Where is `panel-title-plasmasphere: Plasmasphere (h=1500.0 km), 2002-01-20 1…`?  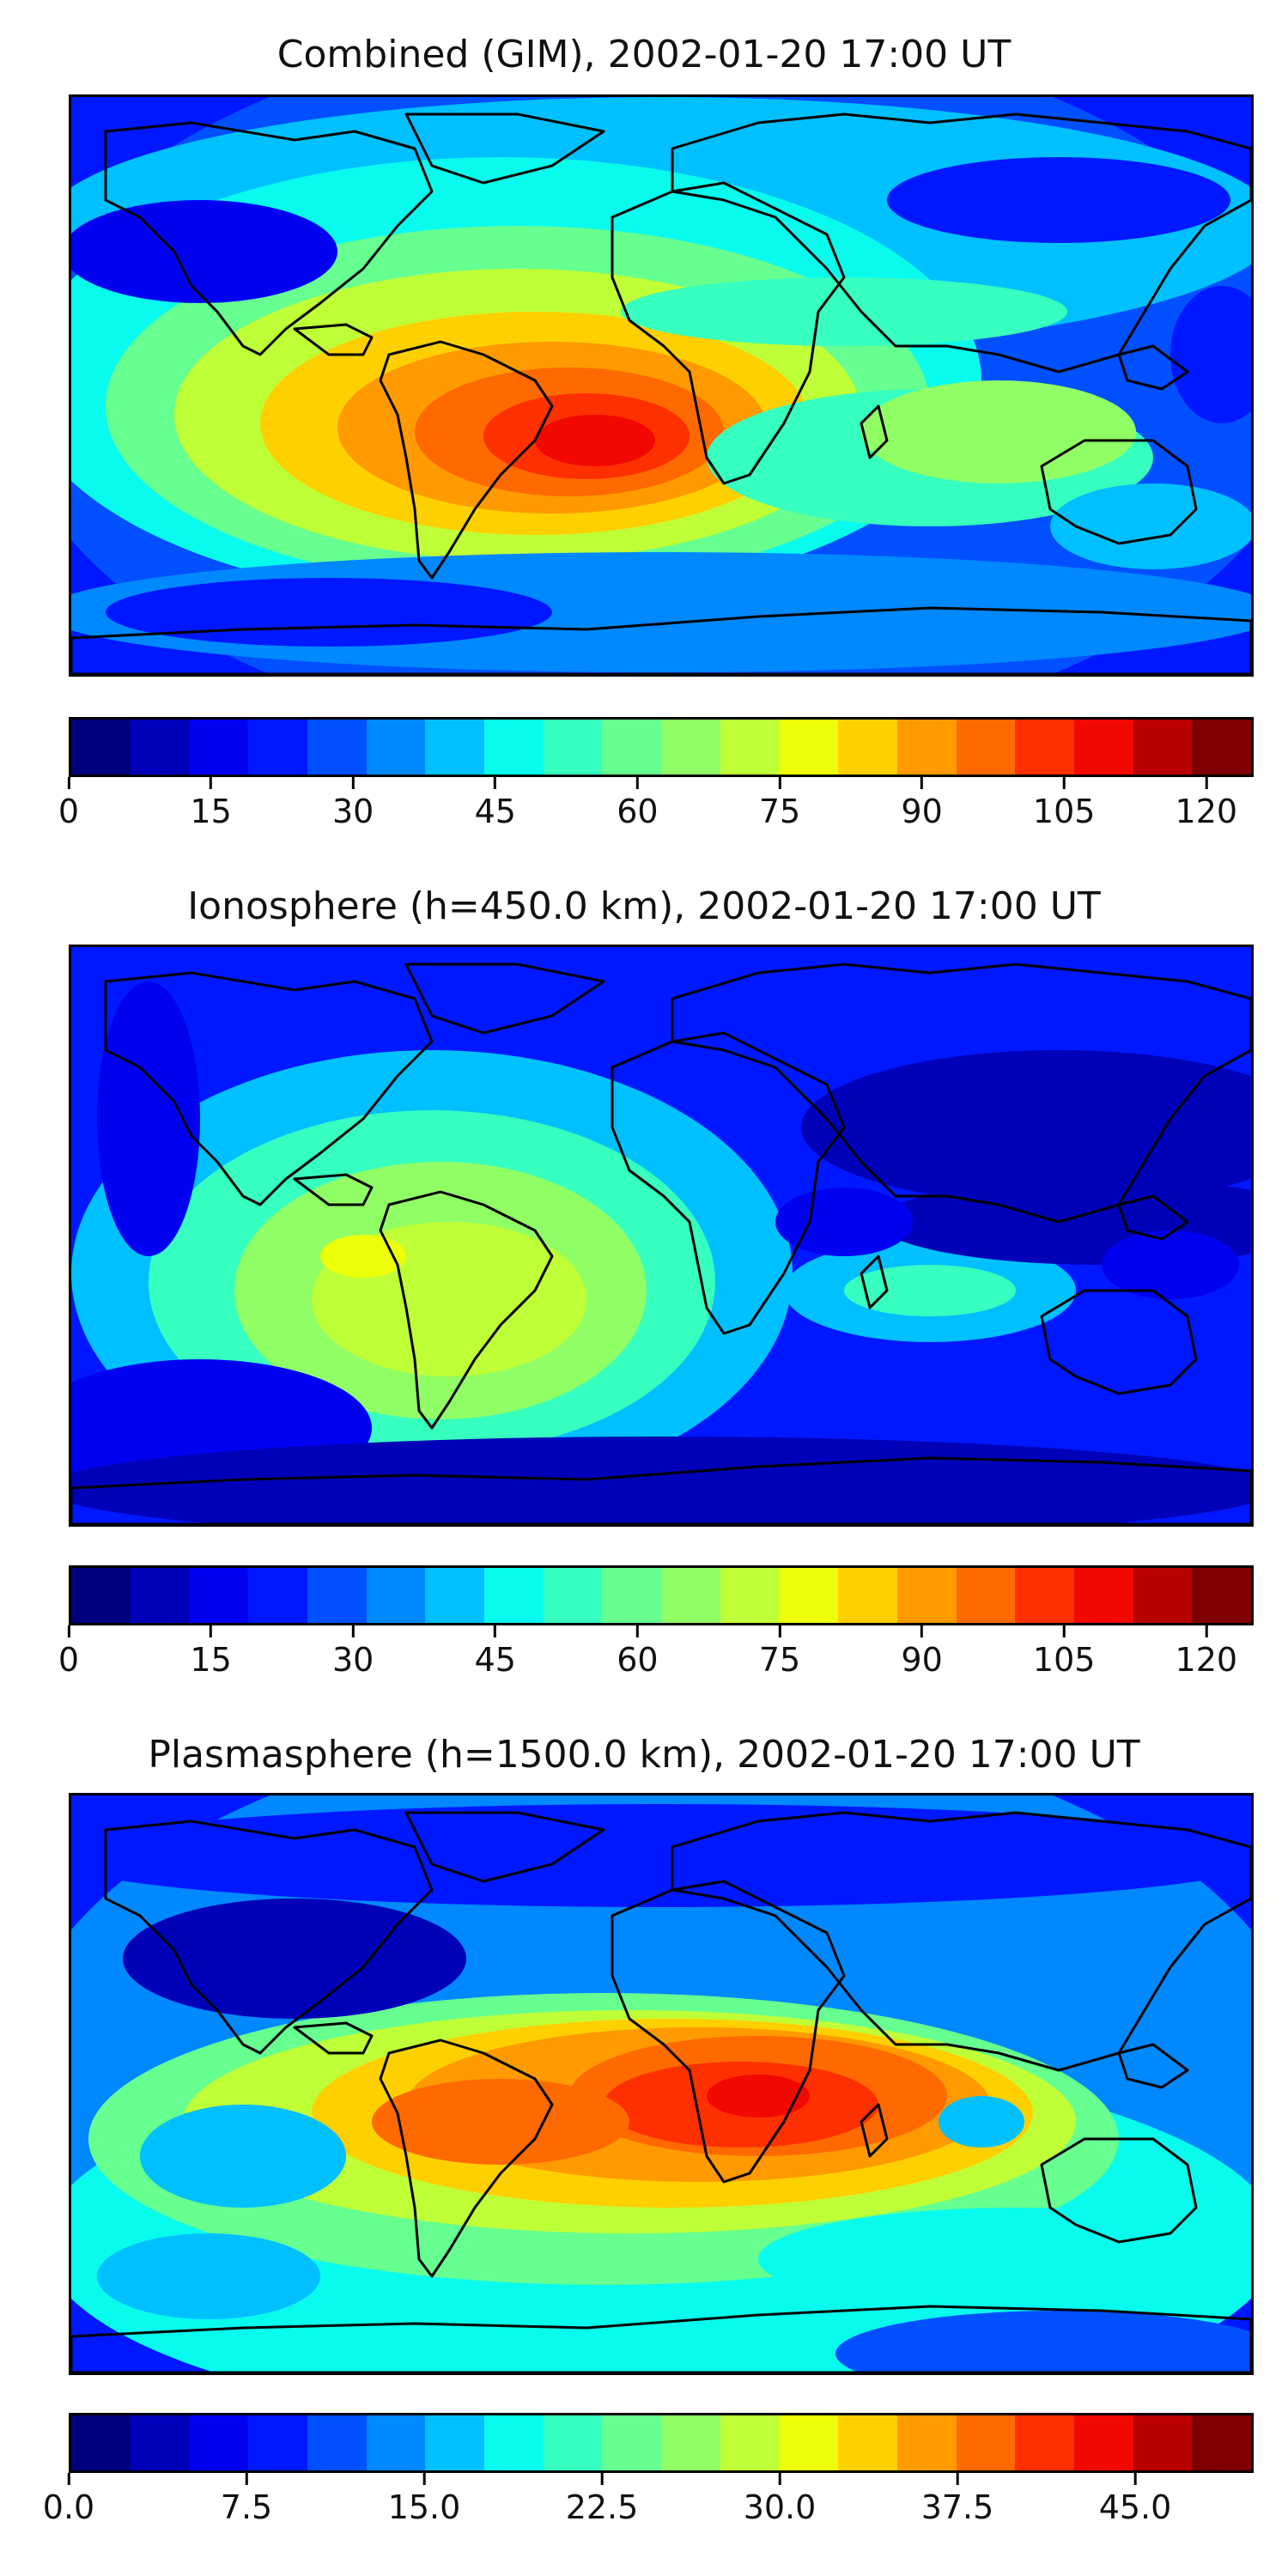 panel-title-plasmasphere: Plasmasphere (h=1500.0 km), 2002-01-20 1… is located at coordinates (644, 1755).